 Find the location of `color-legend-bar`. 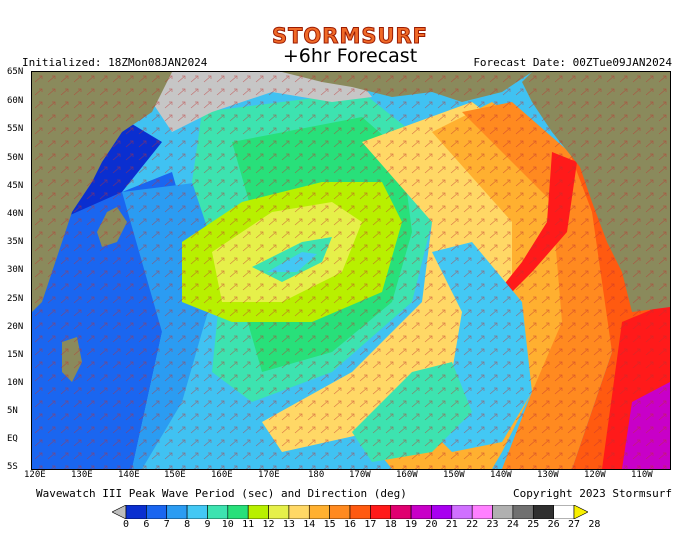

color-legend-bar is located at coordinates (350, 512).